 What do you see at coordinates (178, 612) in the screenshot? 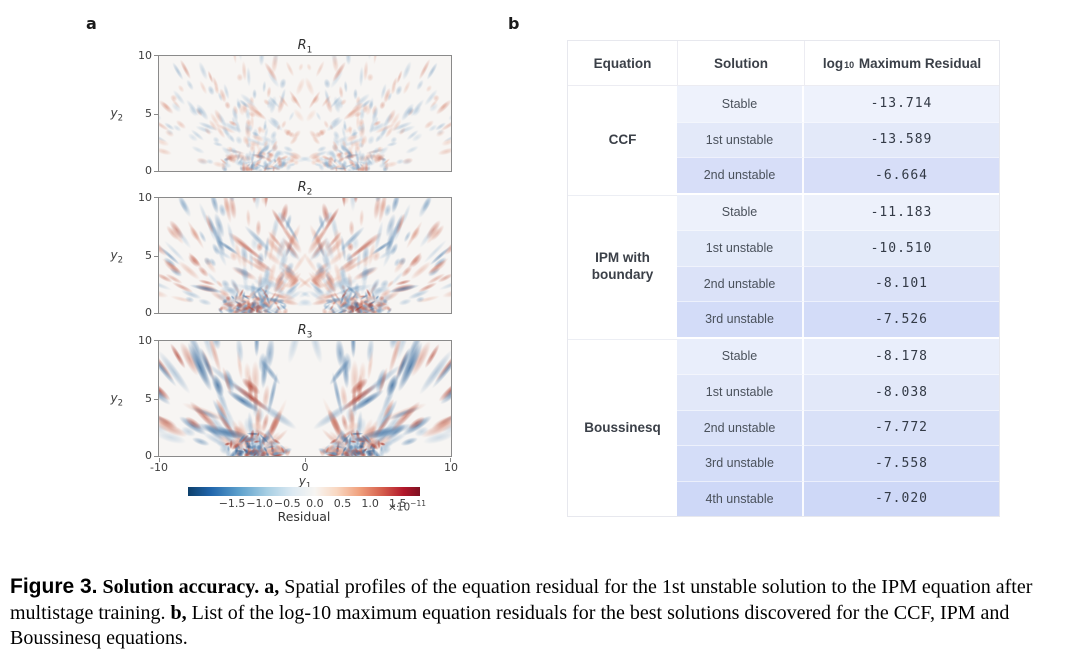
I see `caption-b-label: b,` at bounding box center [178, 612].